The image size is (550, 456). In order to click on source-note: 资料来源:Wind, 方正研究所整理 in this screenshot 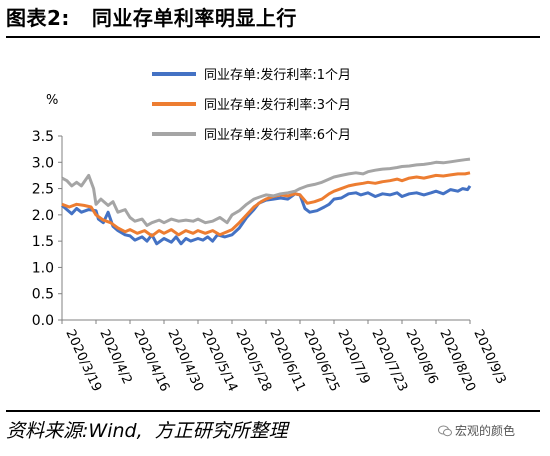, I will do `click(147, 429)`.